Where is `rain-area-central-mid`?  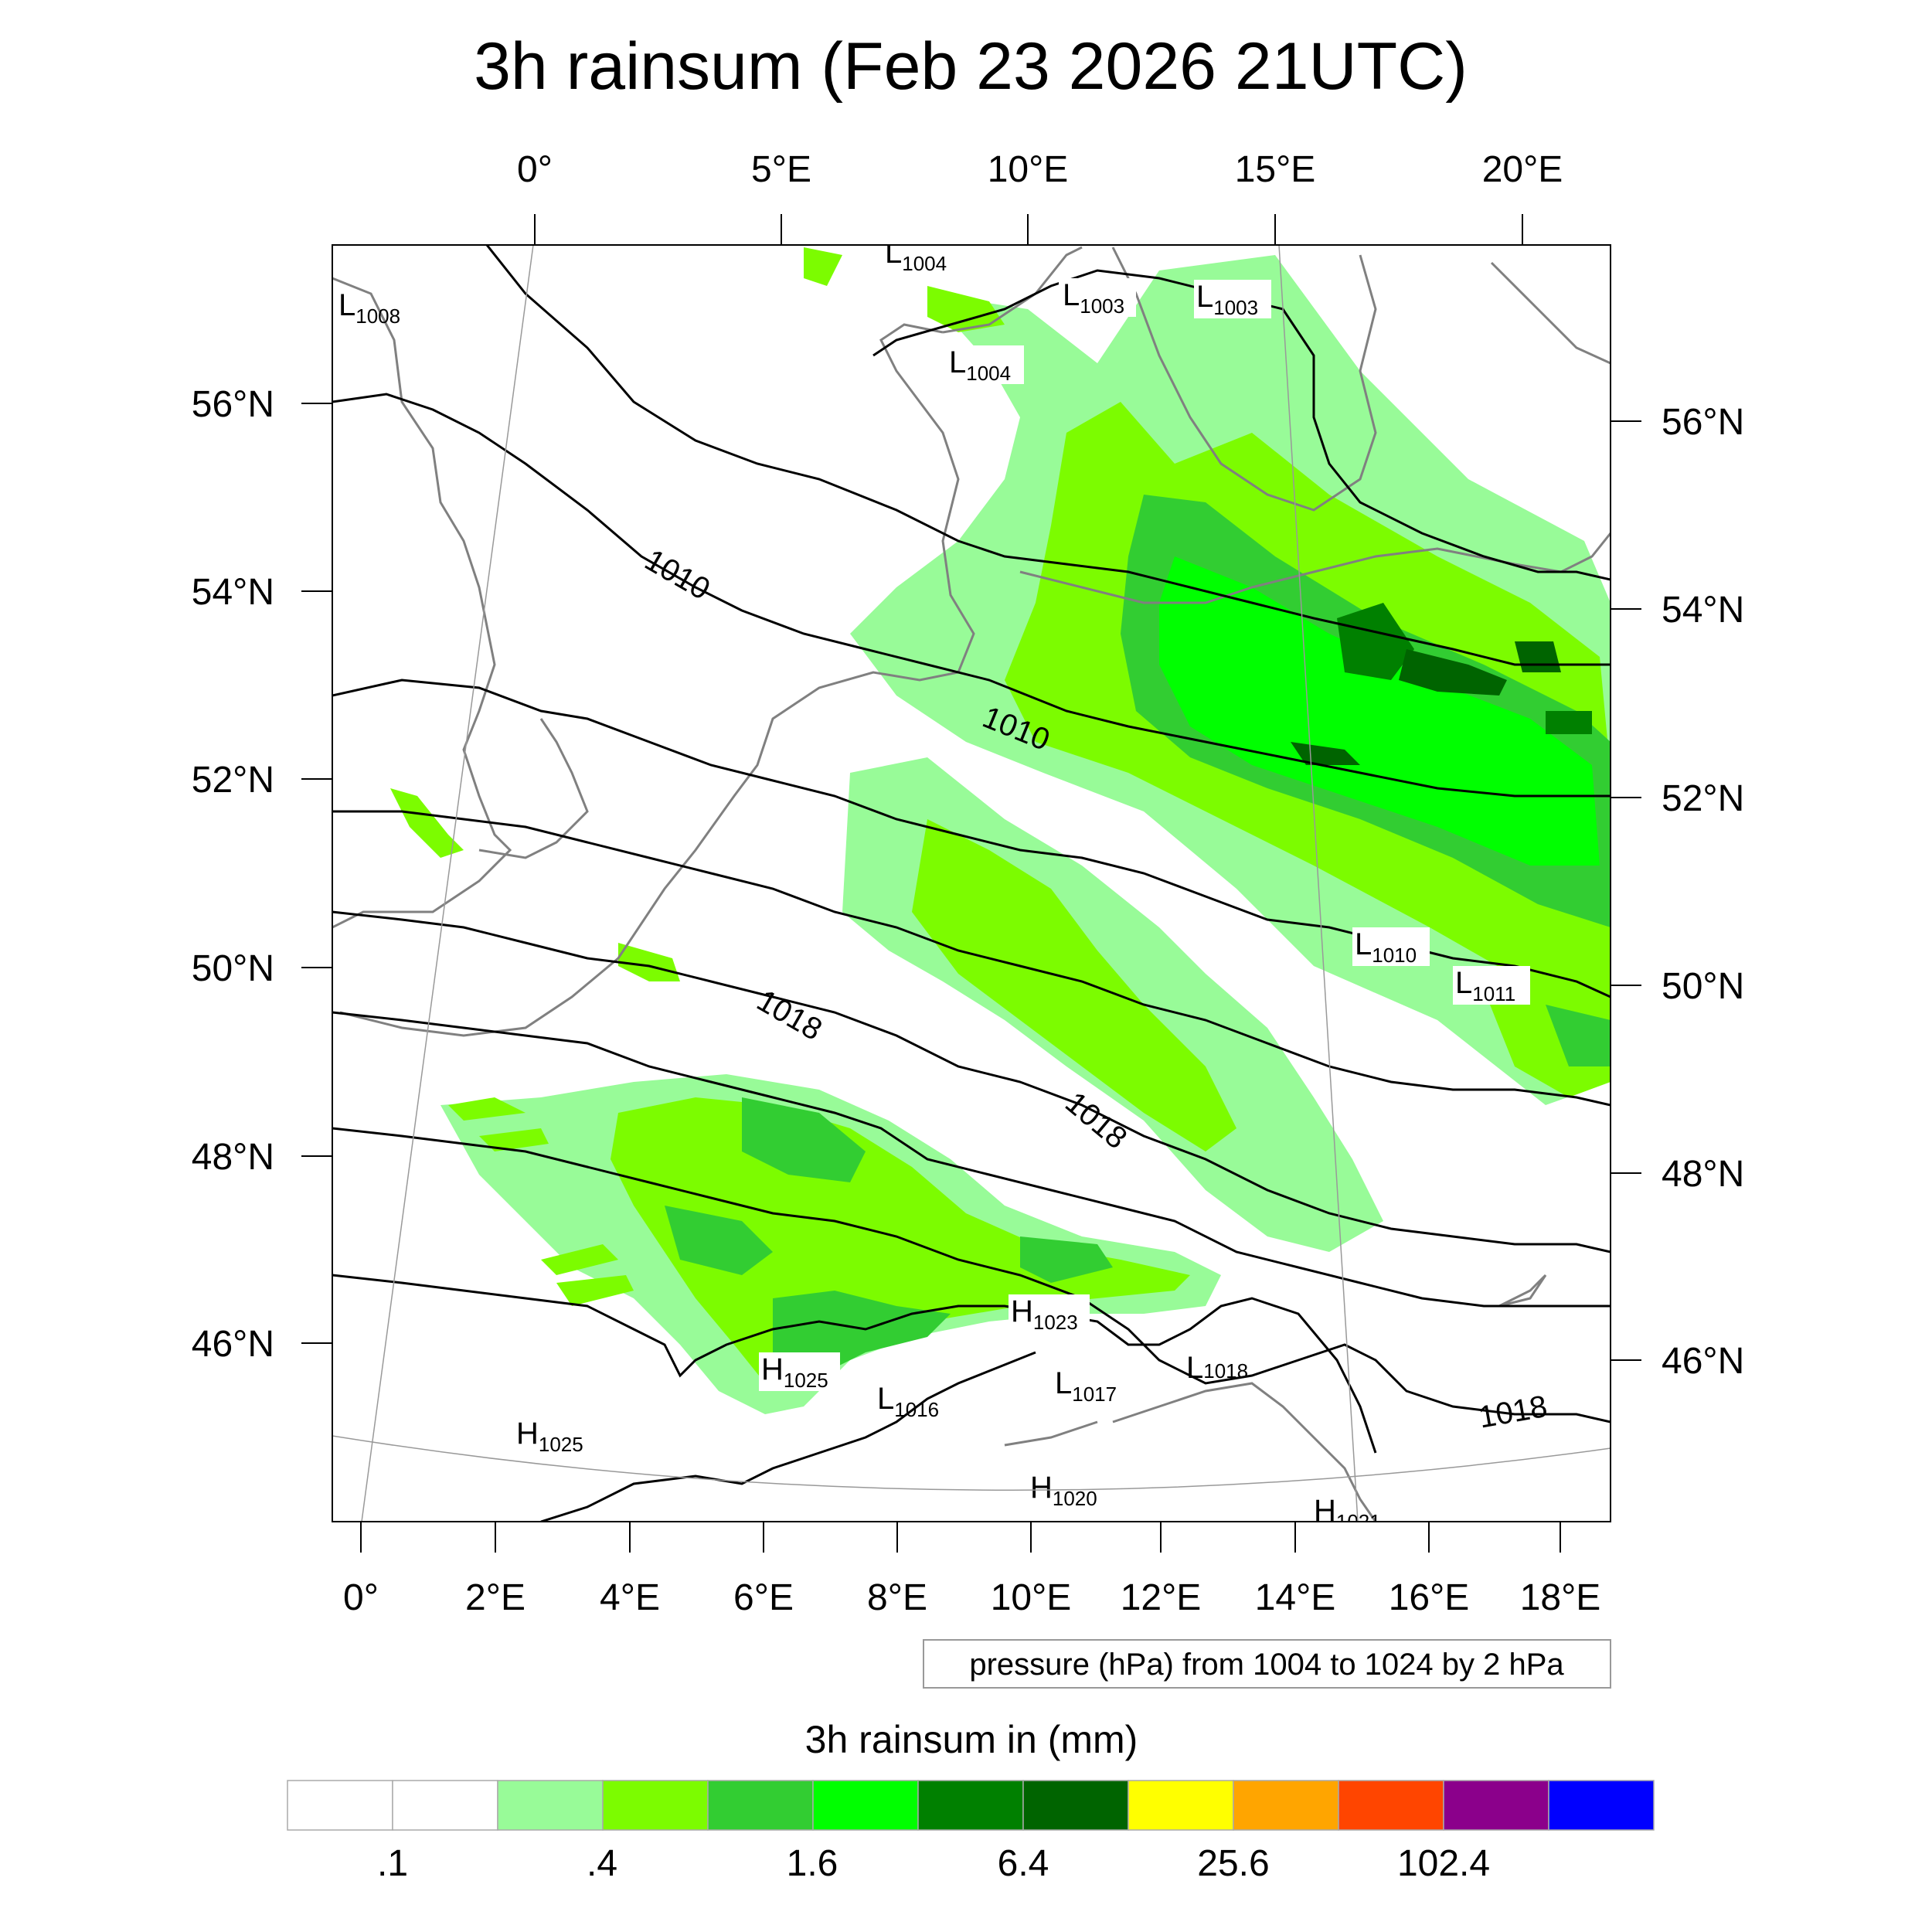
rain-area-central-mid is located at coordinates (1074, 985).